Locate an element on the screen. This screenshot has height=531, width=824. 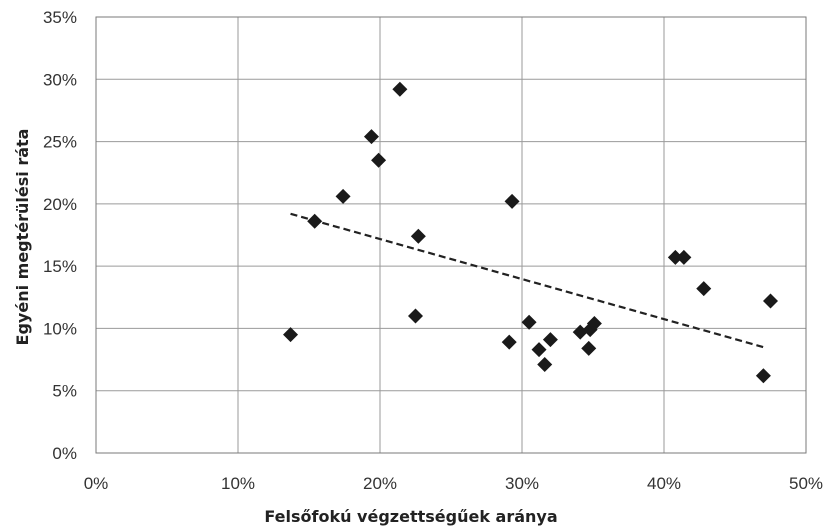
x-tick-label: 20% is located at coordinates (380, 483).